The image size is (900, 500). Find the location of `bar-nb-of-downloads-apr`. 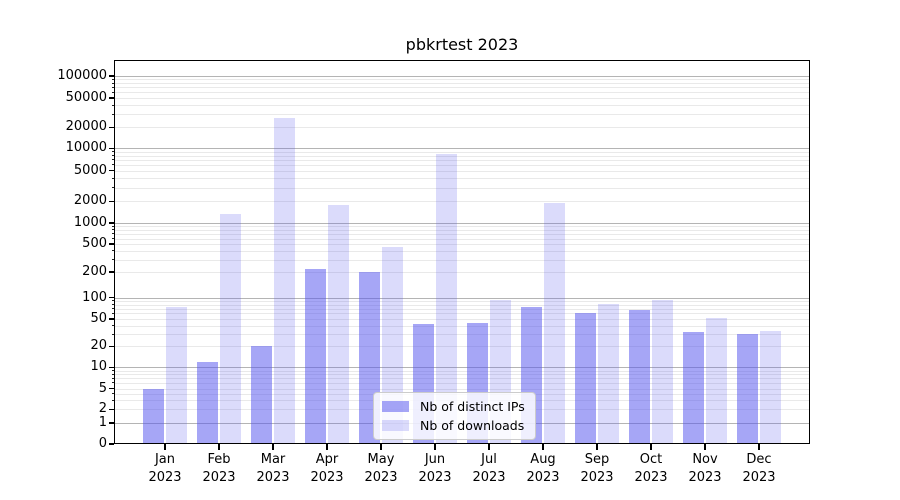

bar-nb-of-downloads-apr is located at coordinates (338, 324).